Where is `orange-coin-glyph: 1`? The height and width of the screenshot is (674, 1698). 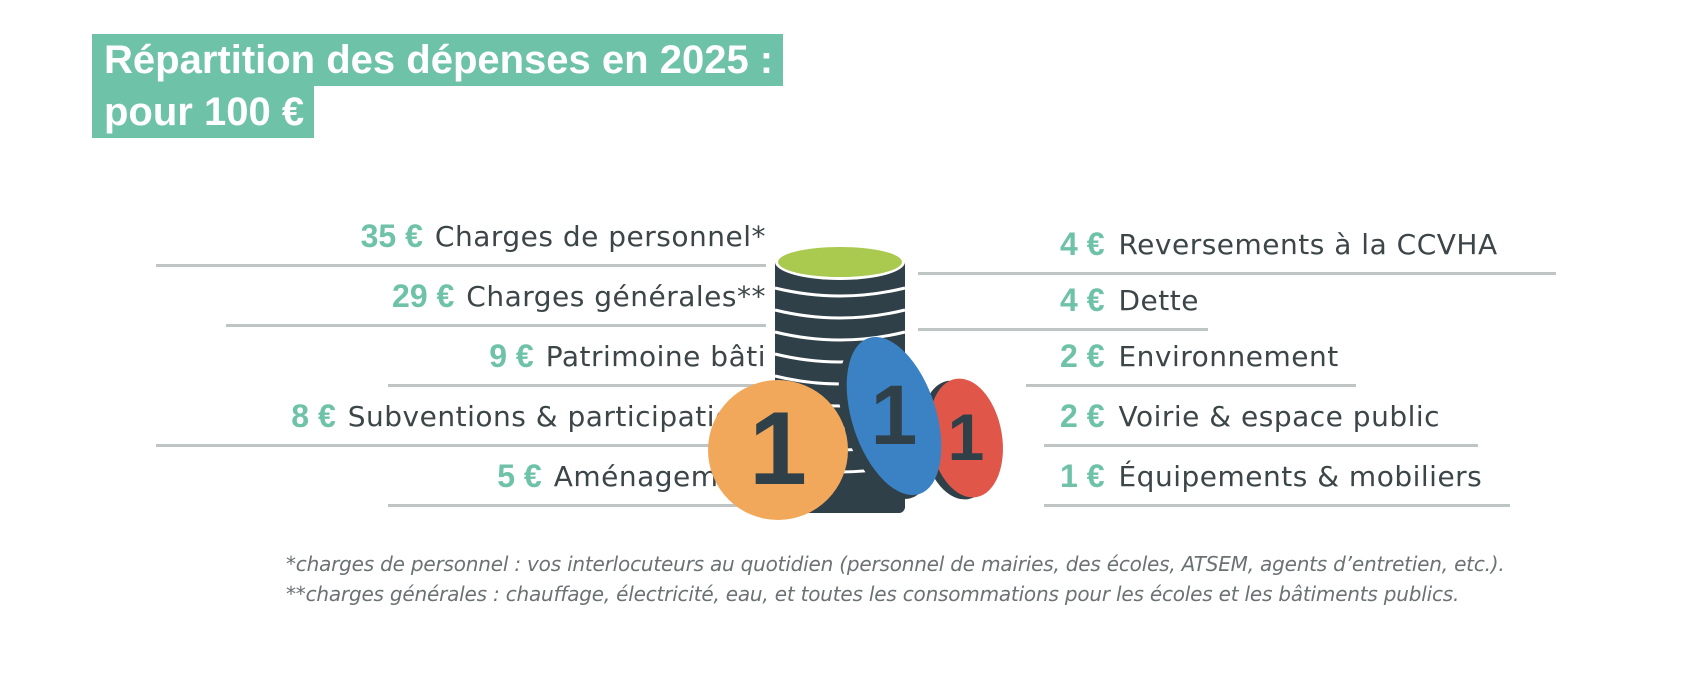 orange-coin-glyph: 1 is located at coordinates (778, 449).